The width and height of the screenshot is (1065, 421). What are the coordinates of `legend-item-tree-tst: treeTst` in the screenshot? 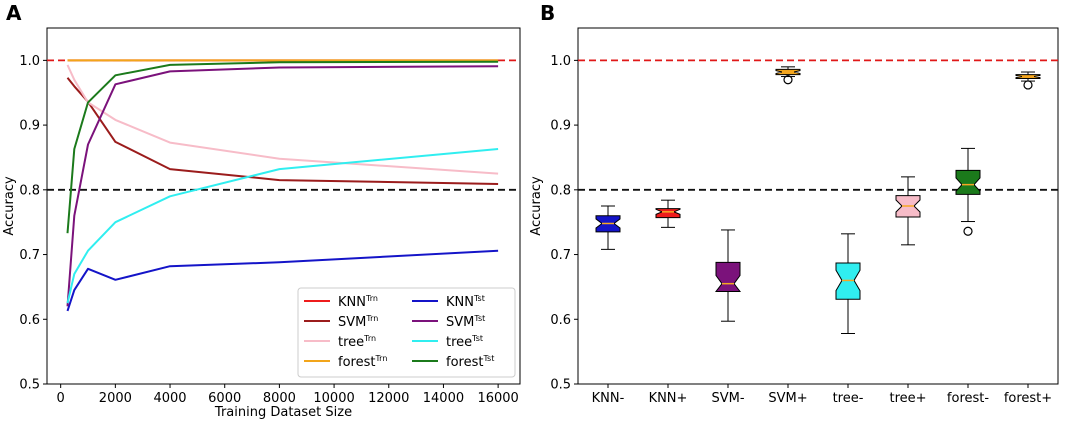 It's located at (447, 342).